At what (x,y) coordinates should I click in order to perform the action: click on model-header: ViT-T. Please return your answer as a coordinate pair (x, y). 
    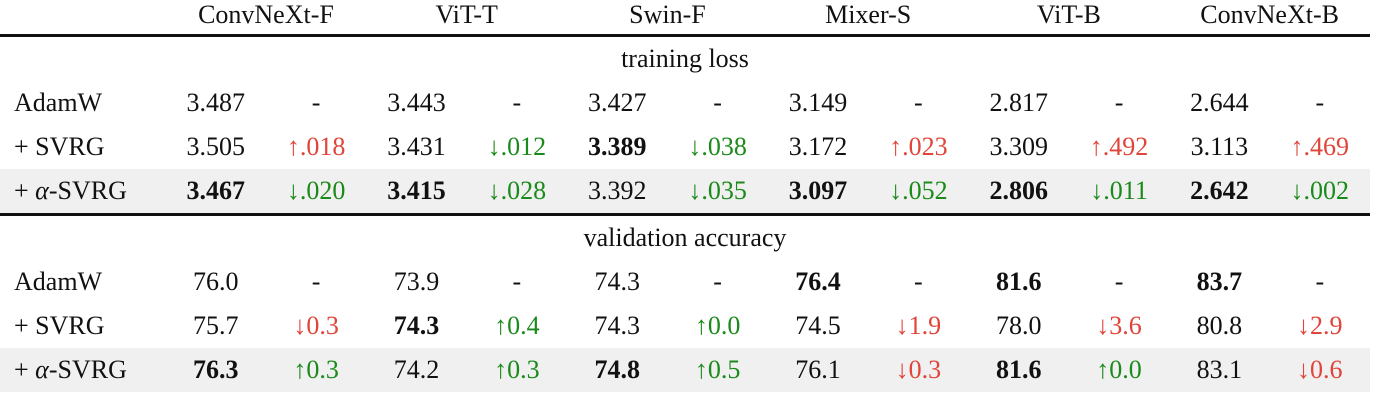
    Looking at the image, I should click on (466, 14).